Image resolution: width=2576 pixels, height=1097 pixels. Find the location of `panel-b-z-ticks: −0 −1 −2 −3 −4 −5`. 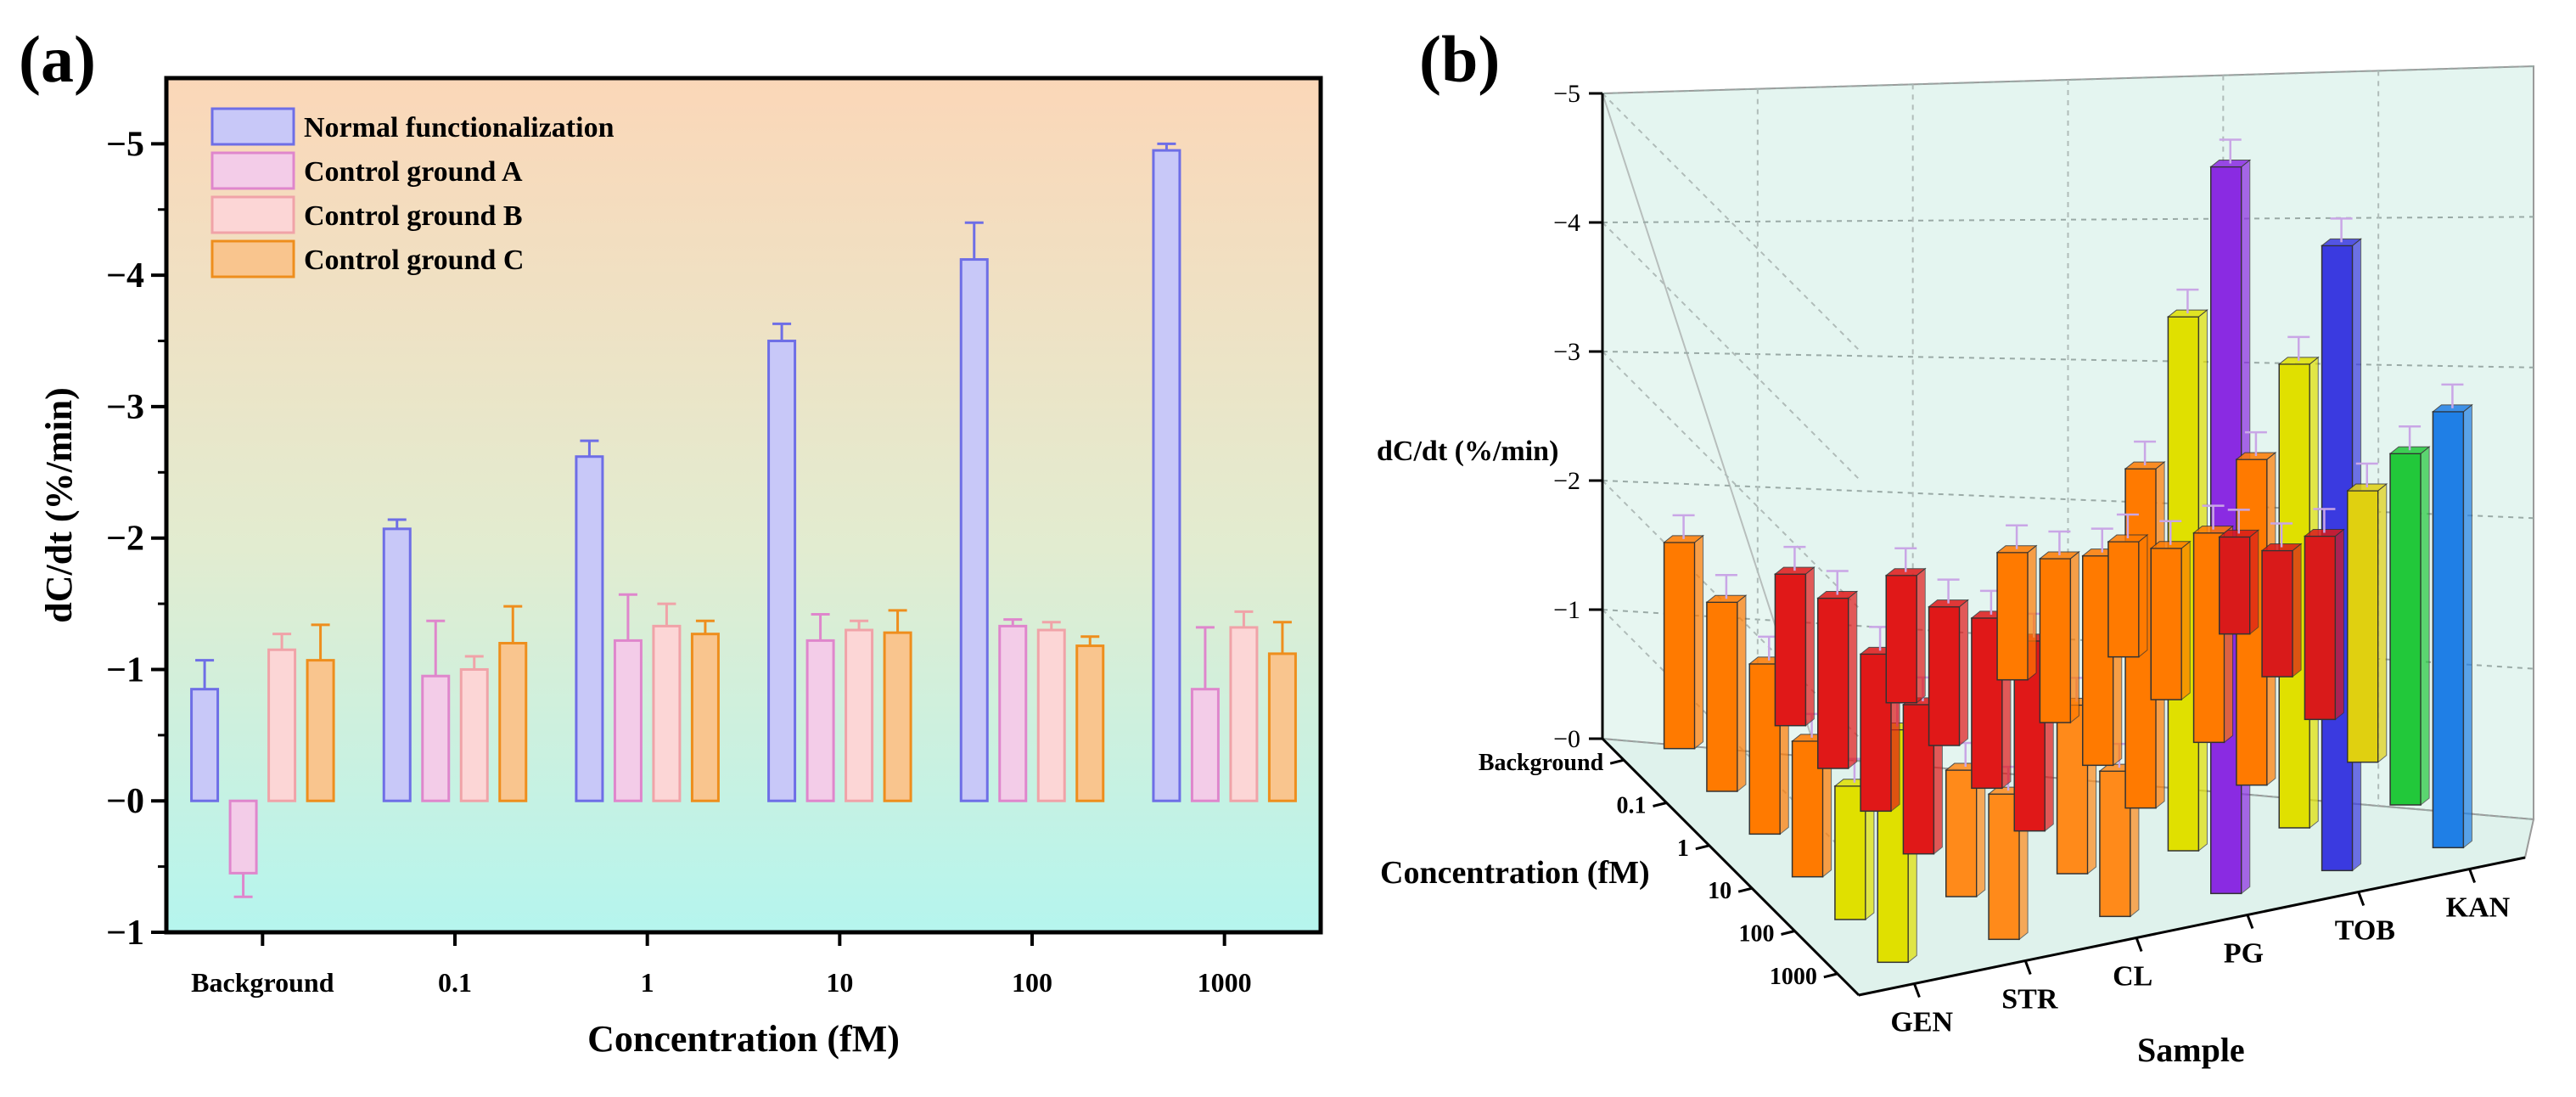

panel-b-z-ticks: −0 −1 −2 −3 −4 −5 is located at coordinates (1577, 416).